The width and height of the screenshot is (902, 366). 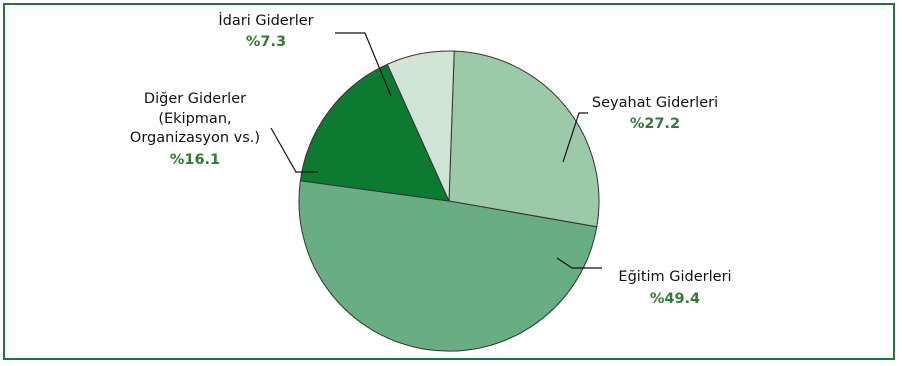 What do you see at coordinates (195, 138) in the screenshot?
I see `diger-label-line-3: Organizasyon vs.)` at bounding box center [195, 138].